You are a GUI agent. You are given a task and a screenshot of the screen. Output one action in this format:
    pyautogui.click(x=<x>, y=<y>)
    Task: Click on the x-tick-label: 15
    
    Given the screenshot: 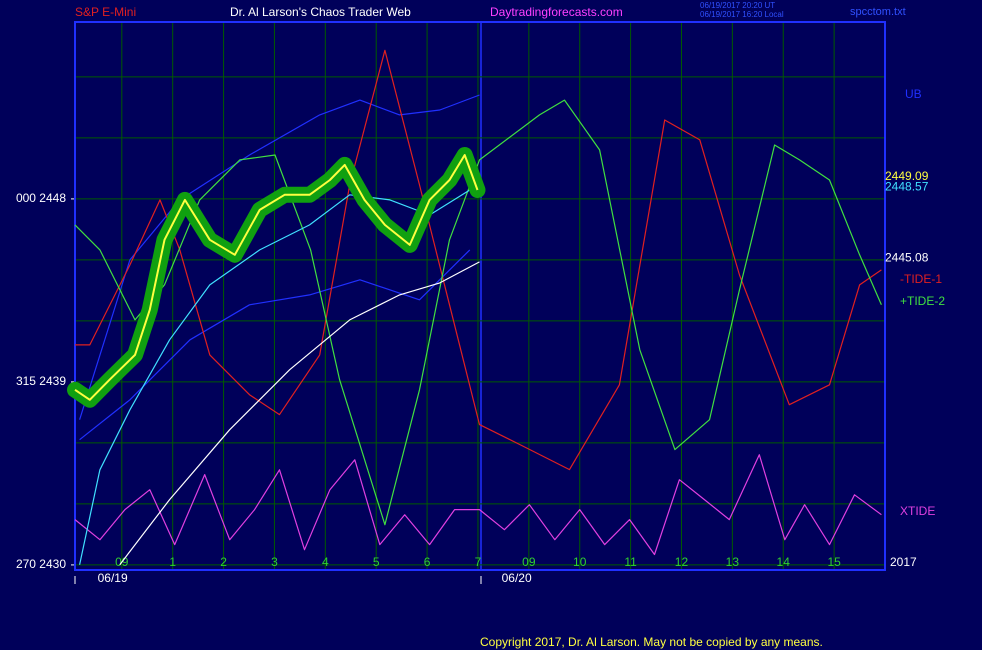 What is the action you would take?
    pyautogui.click(x=834, y=562)
    